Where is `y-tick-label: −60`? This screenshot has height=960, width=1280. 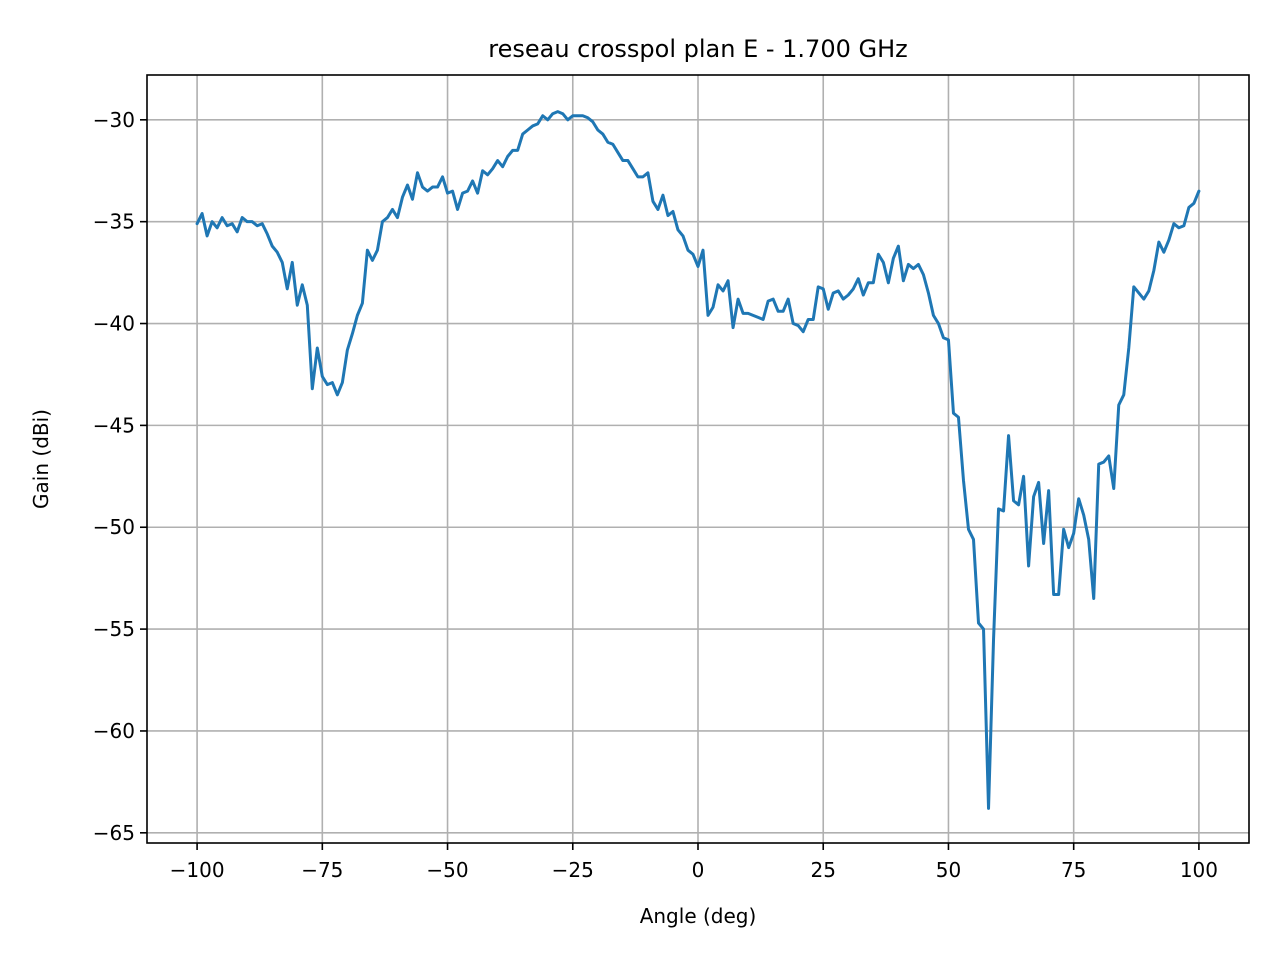
y-tick-label: −60 is located at coordinates (114, 731).